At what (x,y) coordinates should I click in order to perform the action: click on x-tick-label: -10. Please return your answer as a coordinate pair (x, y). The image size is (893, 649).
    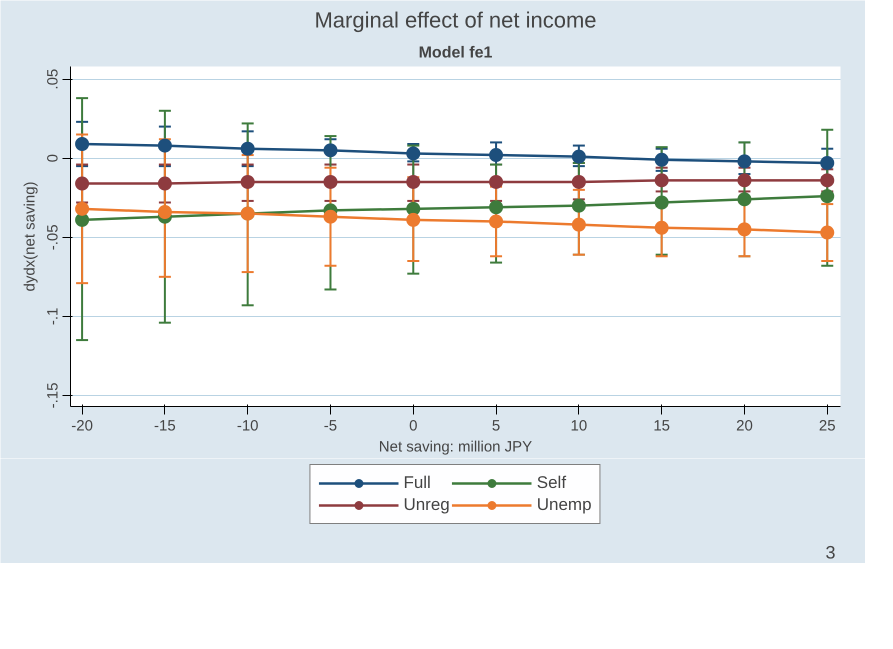
    Looking at the image, I should click on (247, 426).